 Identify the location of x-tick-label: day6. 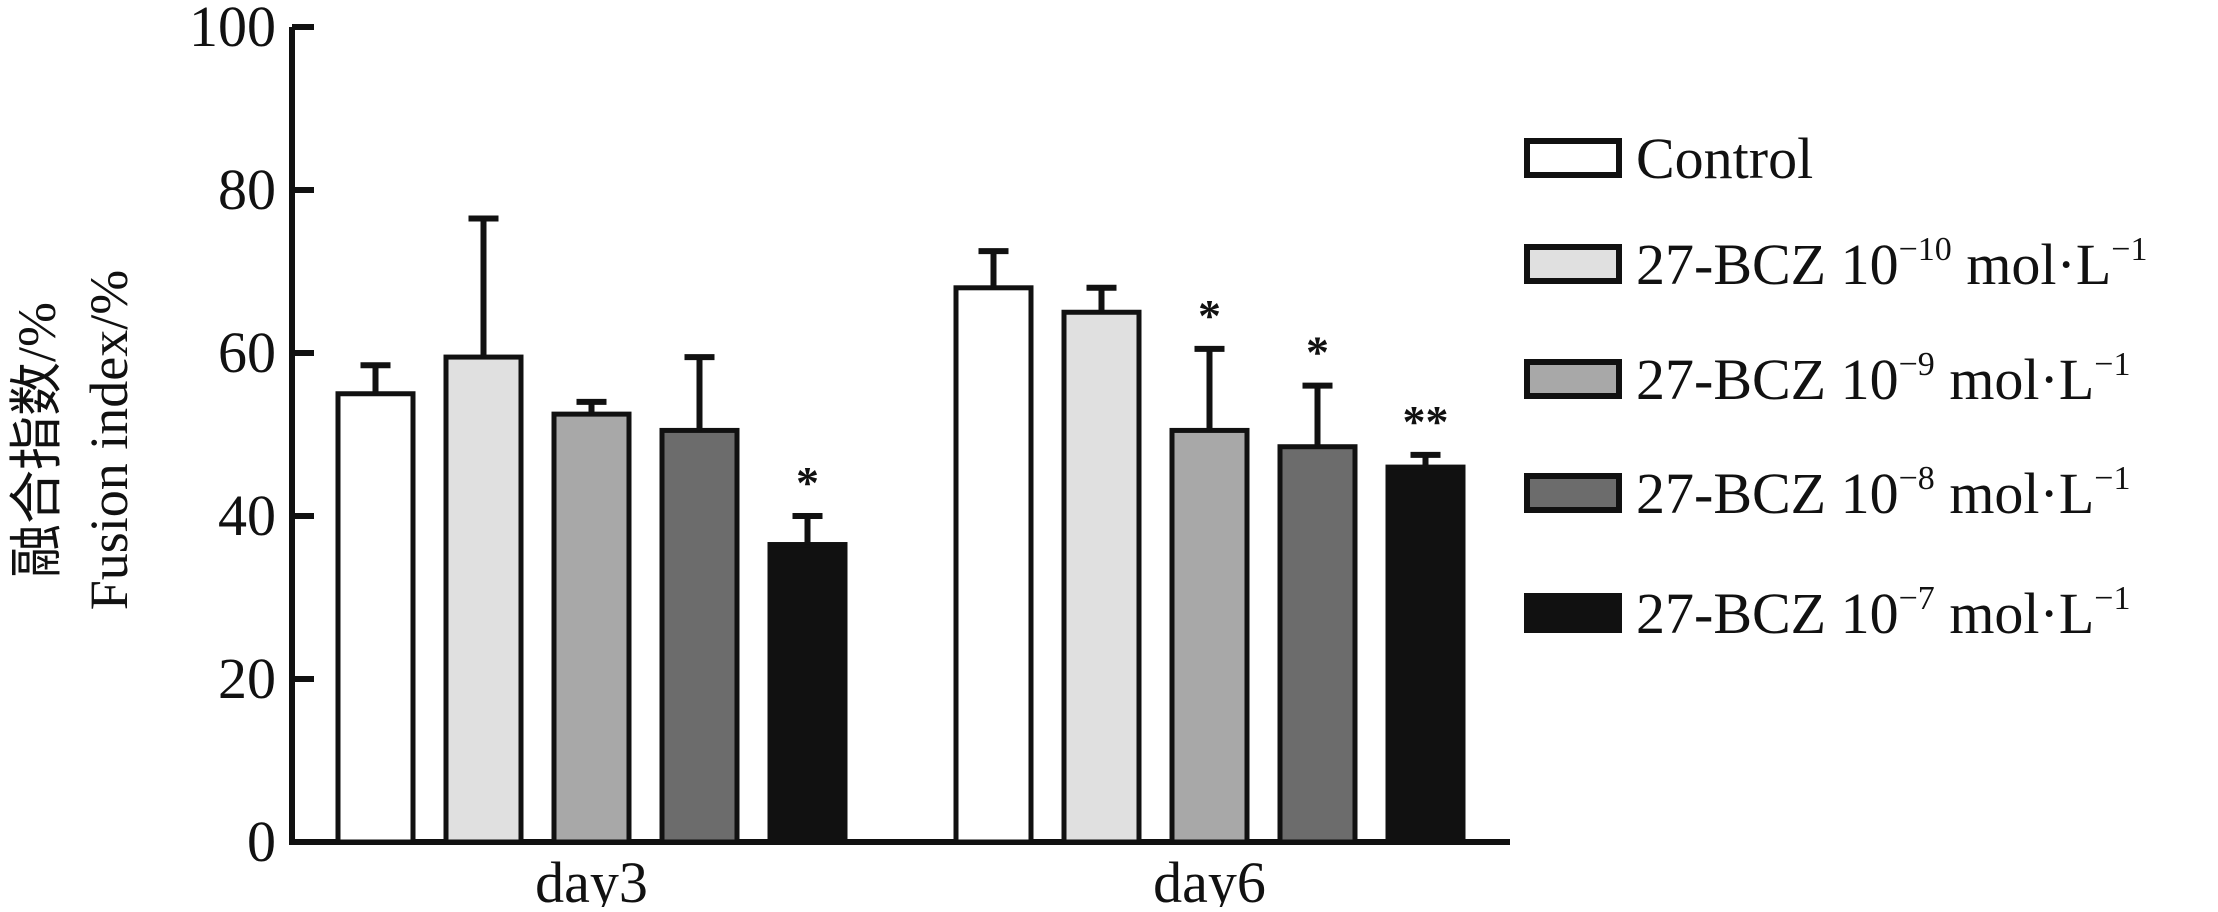
(1209, 878).